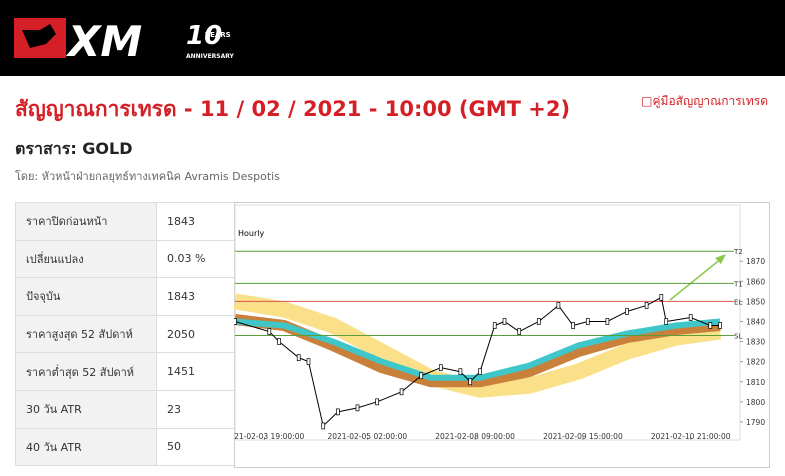  What do you see at coordinates (367, 436) in the screenshot?
I see `x-tick-label: 2021-02-05 02:00:00` at bounding box center [367, 436].